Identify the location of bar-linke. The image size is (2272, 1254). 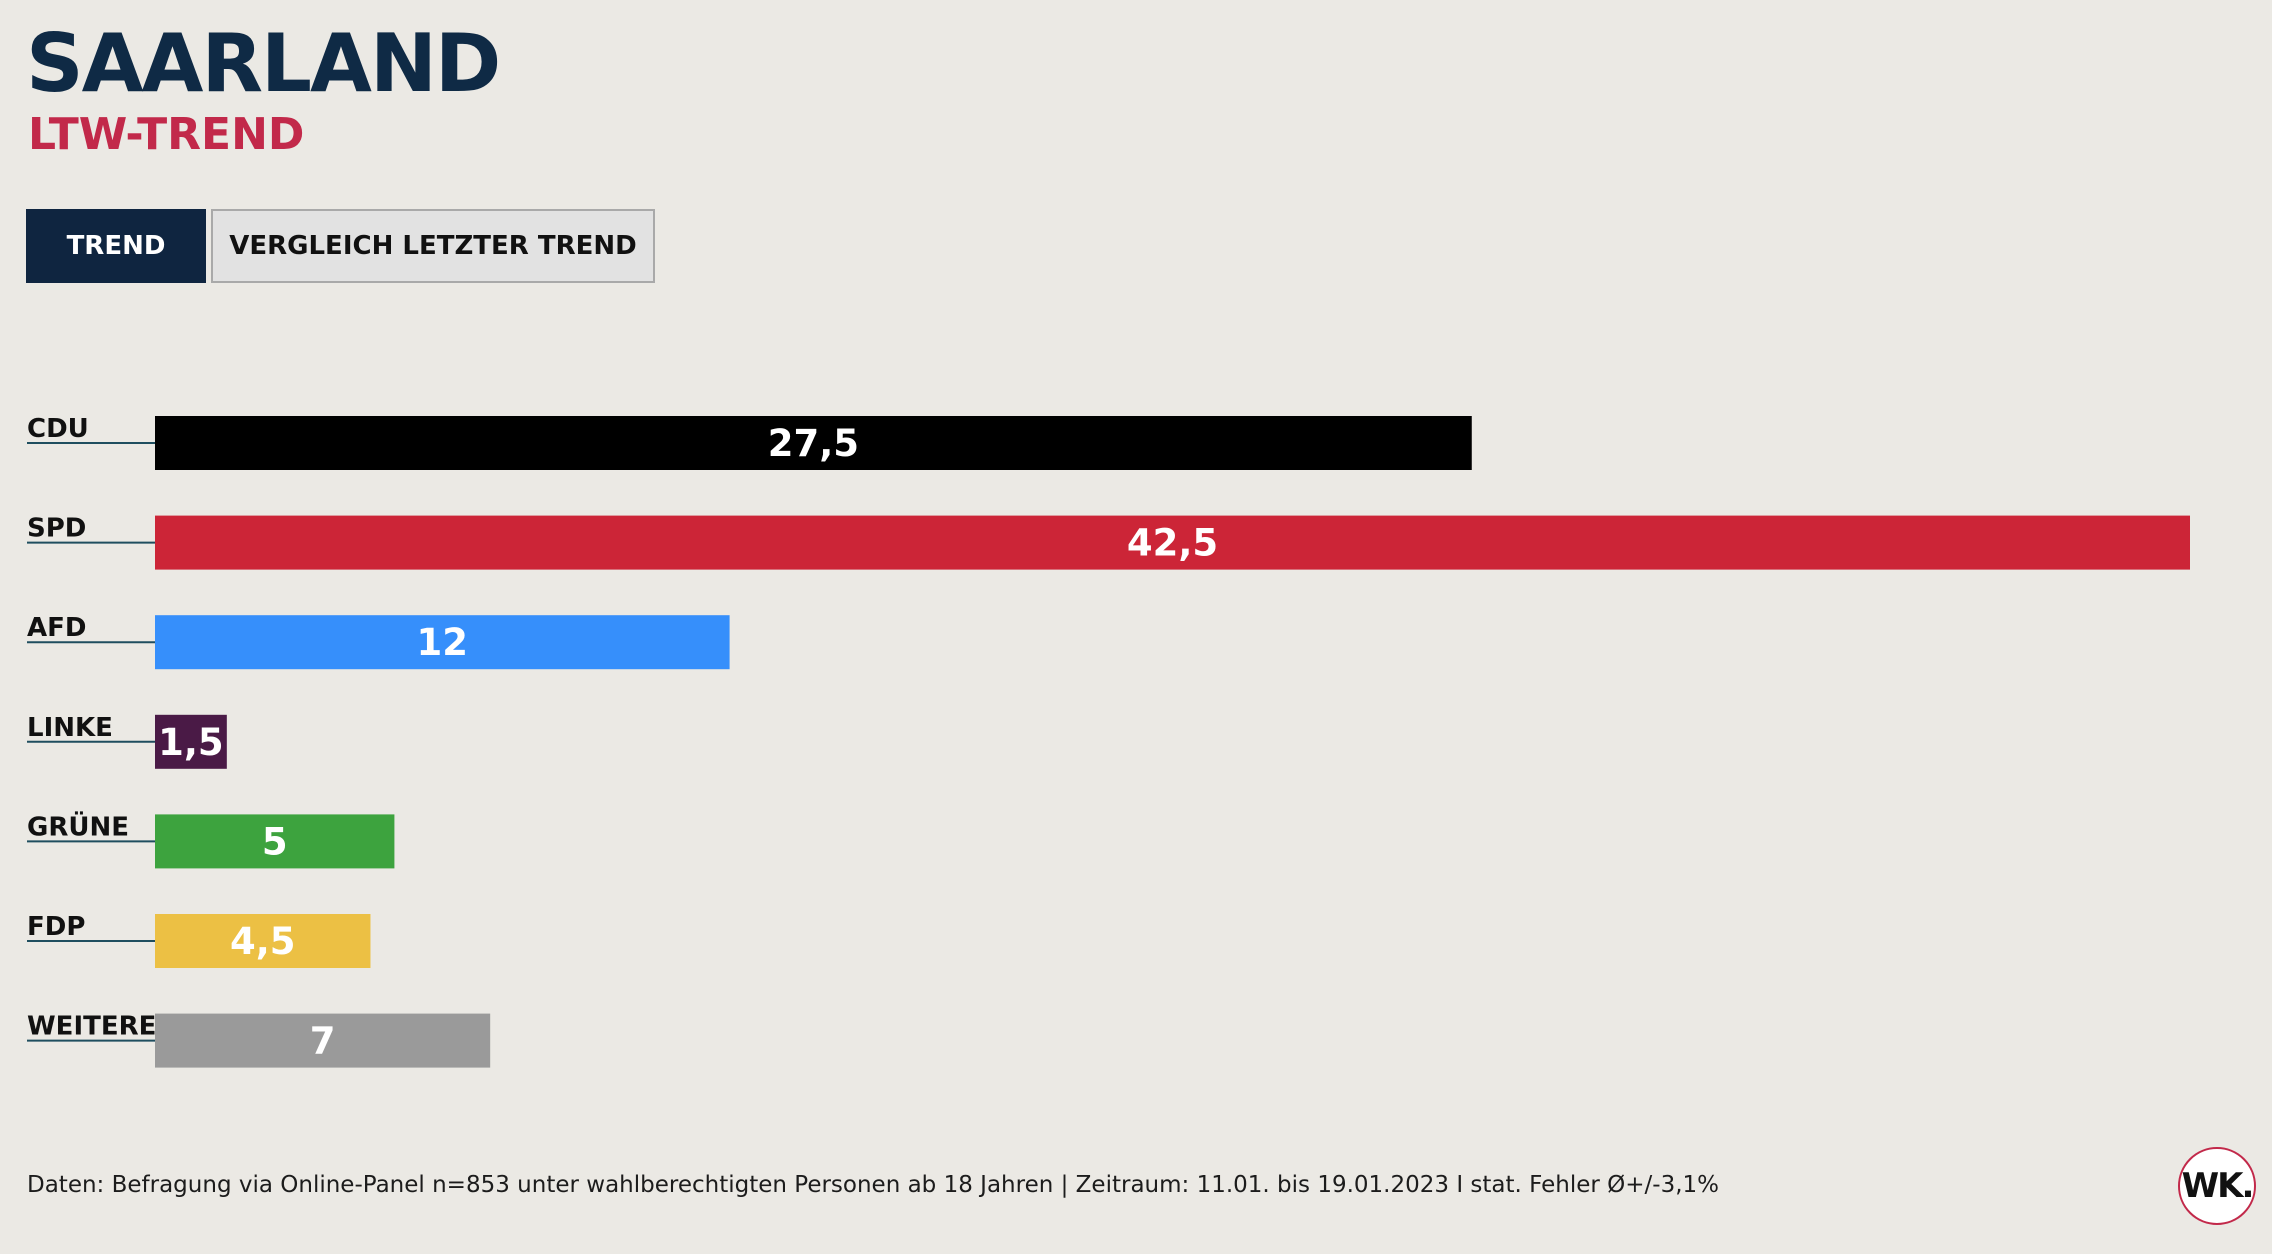
(191, 741).